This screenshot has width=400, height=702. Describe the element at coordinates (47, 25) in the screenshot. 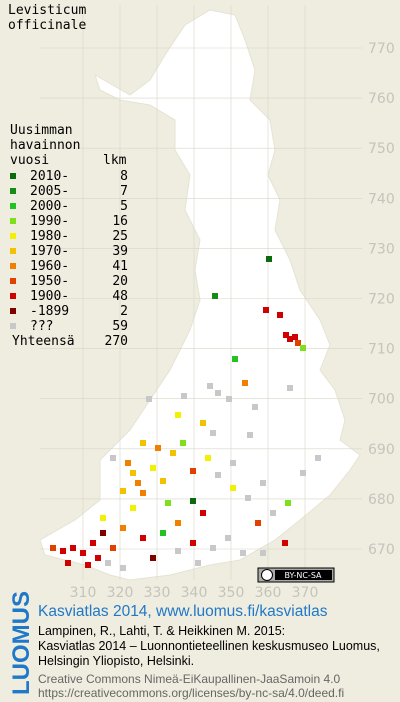

I see `title-line: officinale` at that location.